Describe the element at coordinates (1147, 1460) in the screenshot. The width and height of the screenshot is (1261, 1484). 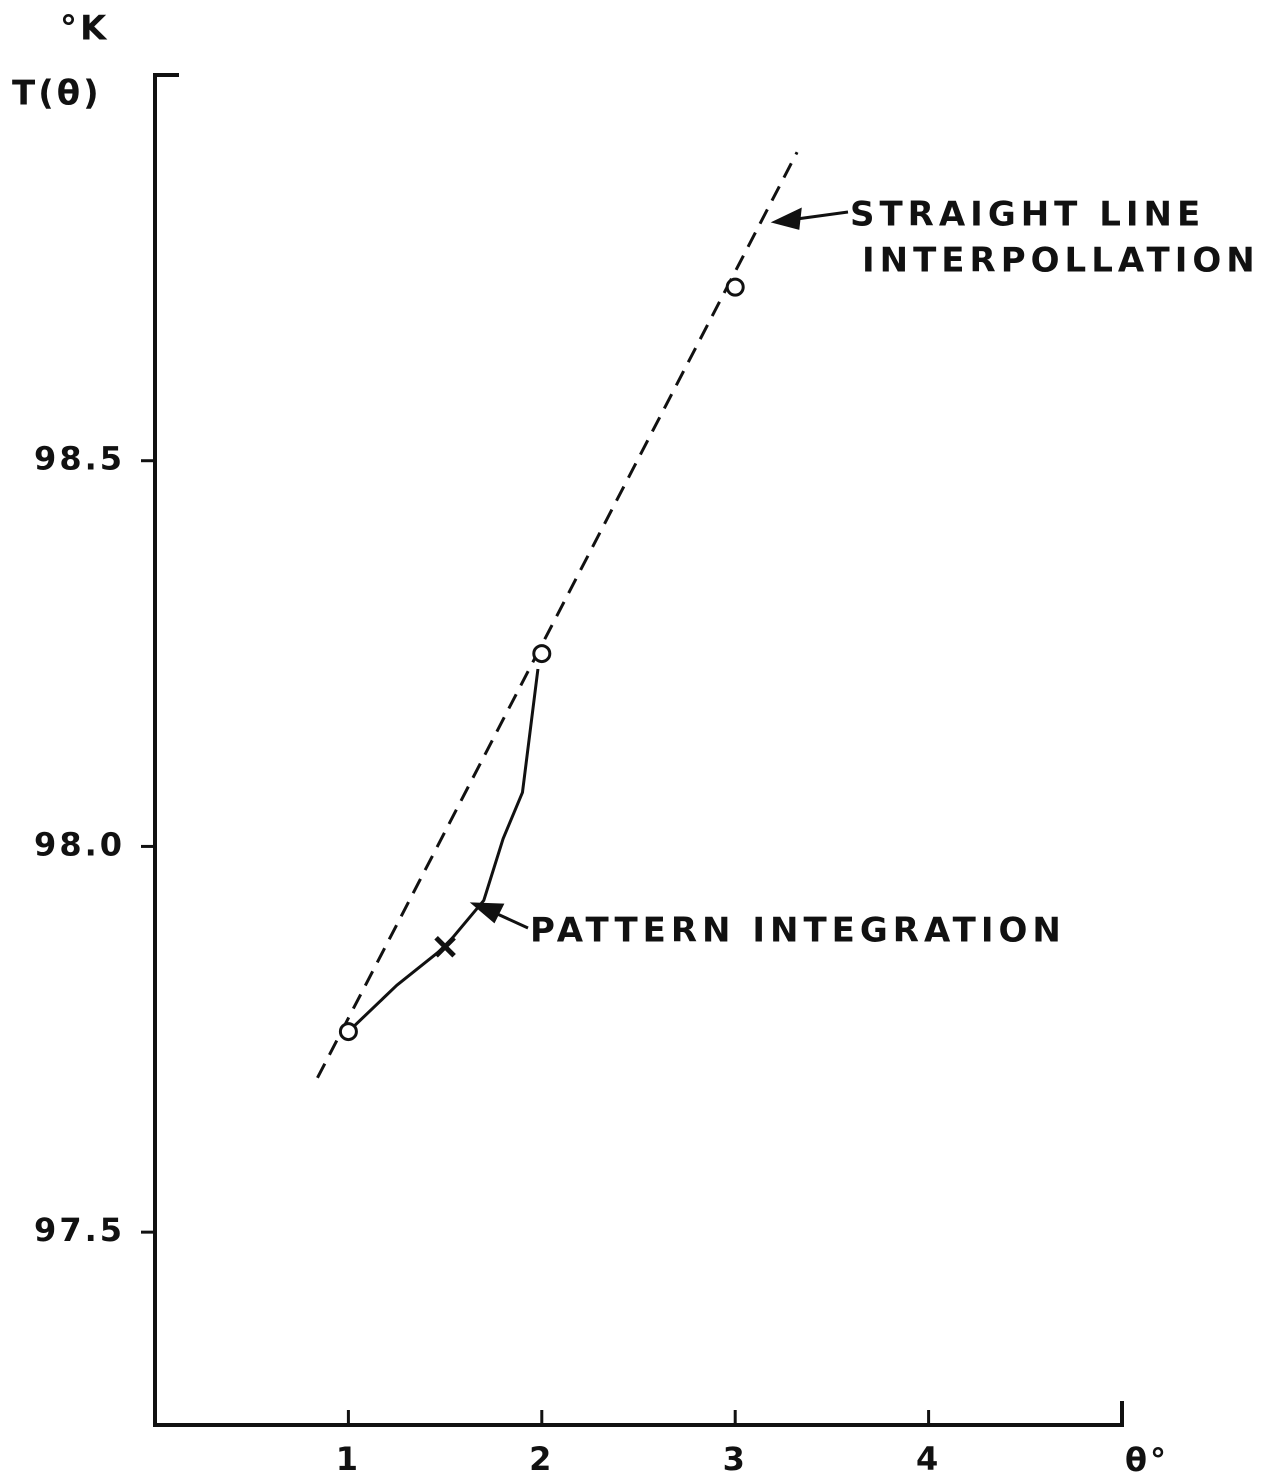
I see `x-label: θ°` at that location.